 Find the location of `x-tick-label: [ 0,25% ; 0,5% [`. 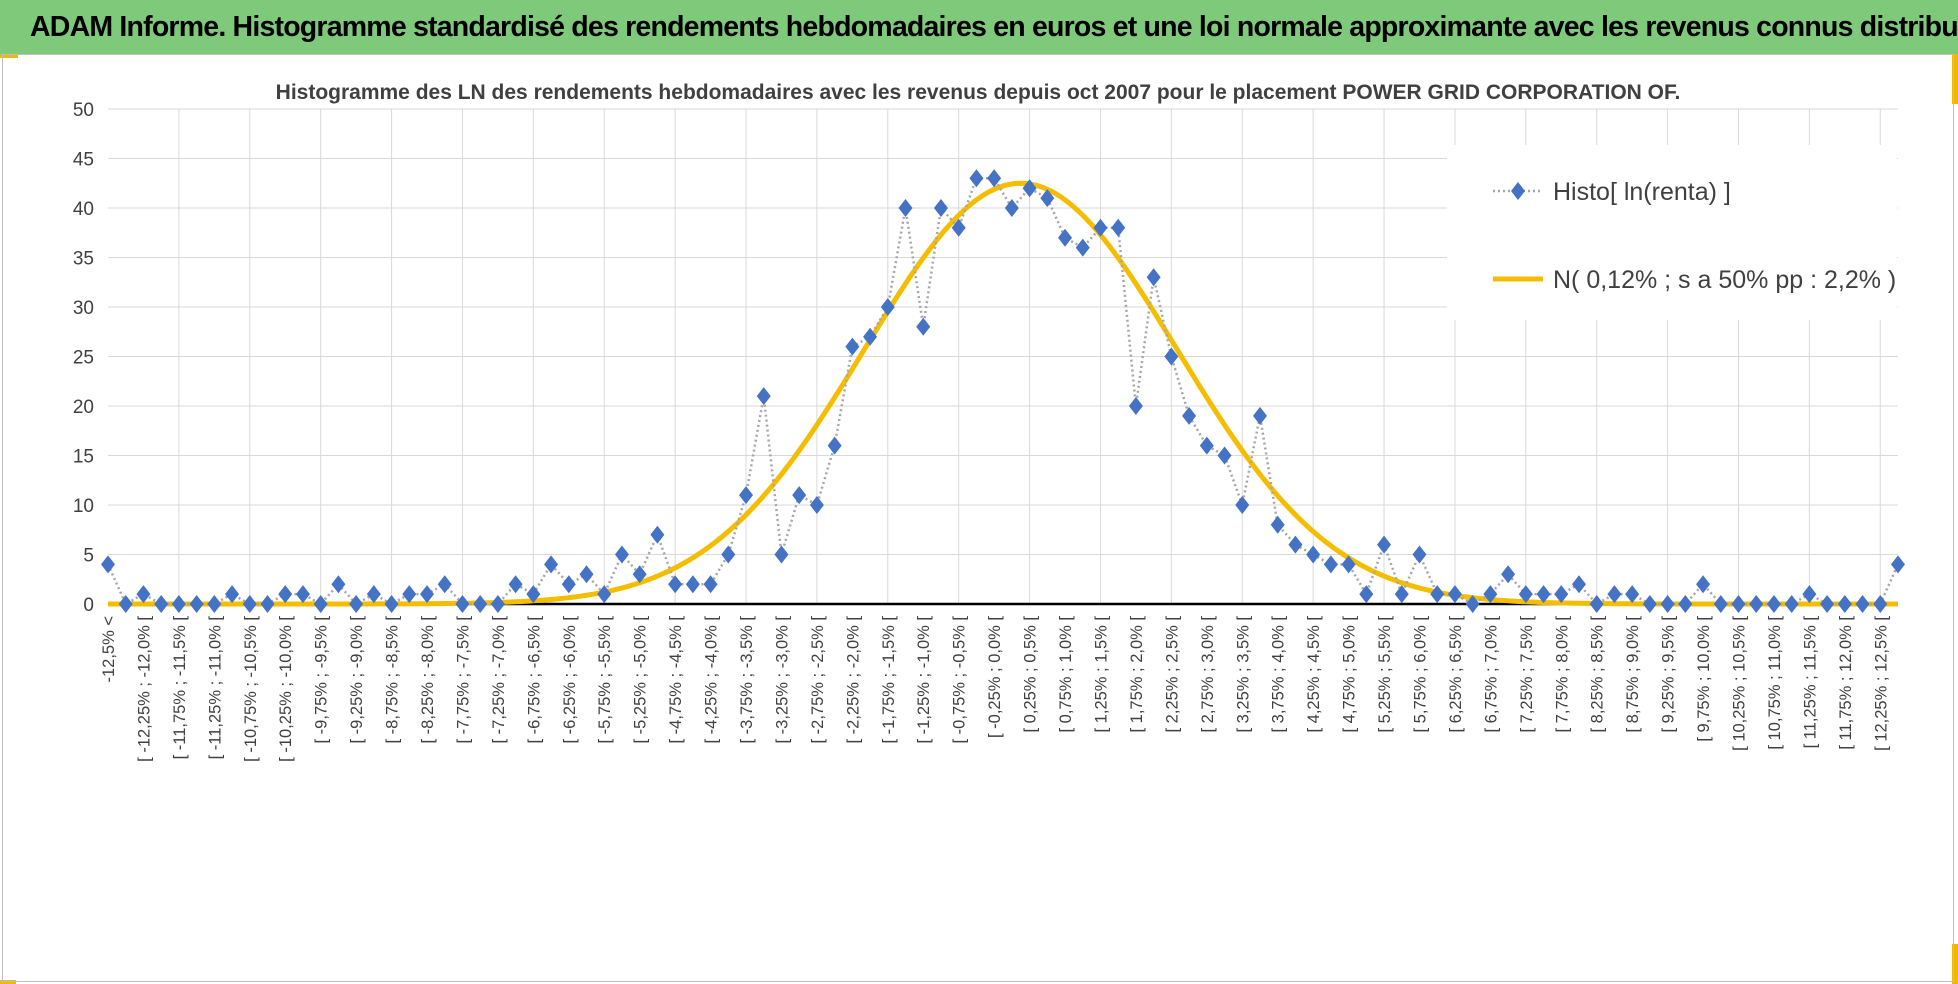

x-tick-label: [ 0,25% ; 0,5% [ is located at coordinates (1031, 674).